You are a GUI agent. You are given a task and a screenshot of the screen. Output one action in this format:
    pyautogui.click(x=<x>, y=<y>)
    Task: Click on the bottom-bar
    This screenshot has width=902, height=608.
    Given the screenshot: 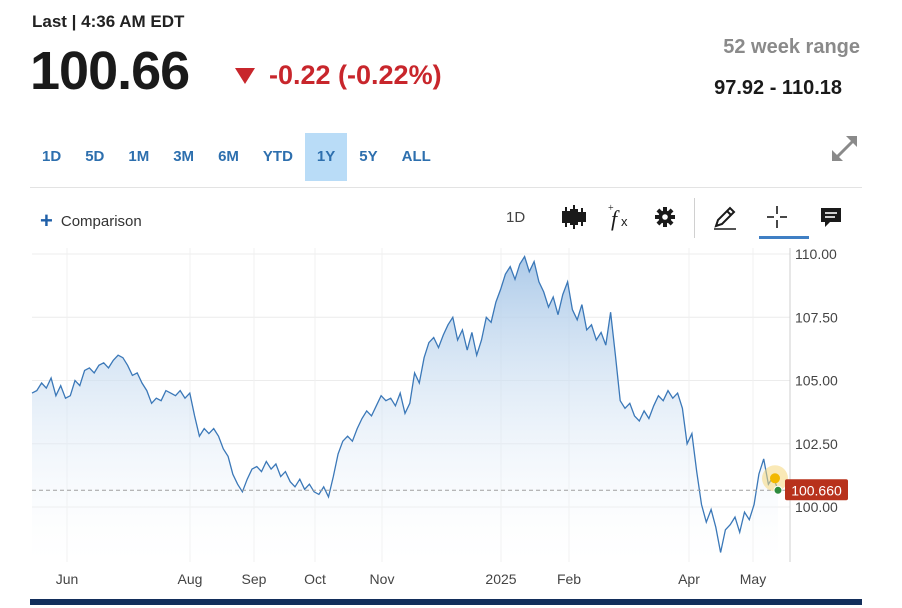 What is the action you would take?
    pyautogui.click(x=446, y=602)
    